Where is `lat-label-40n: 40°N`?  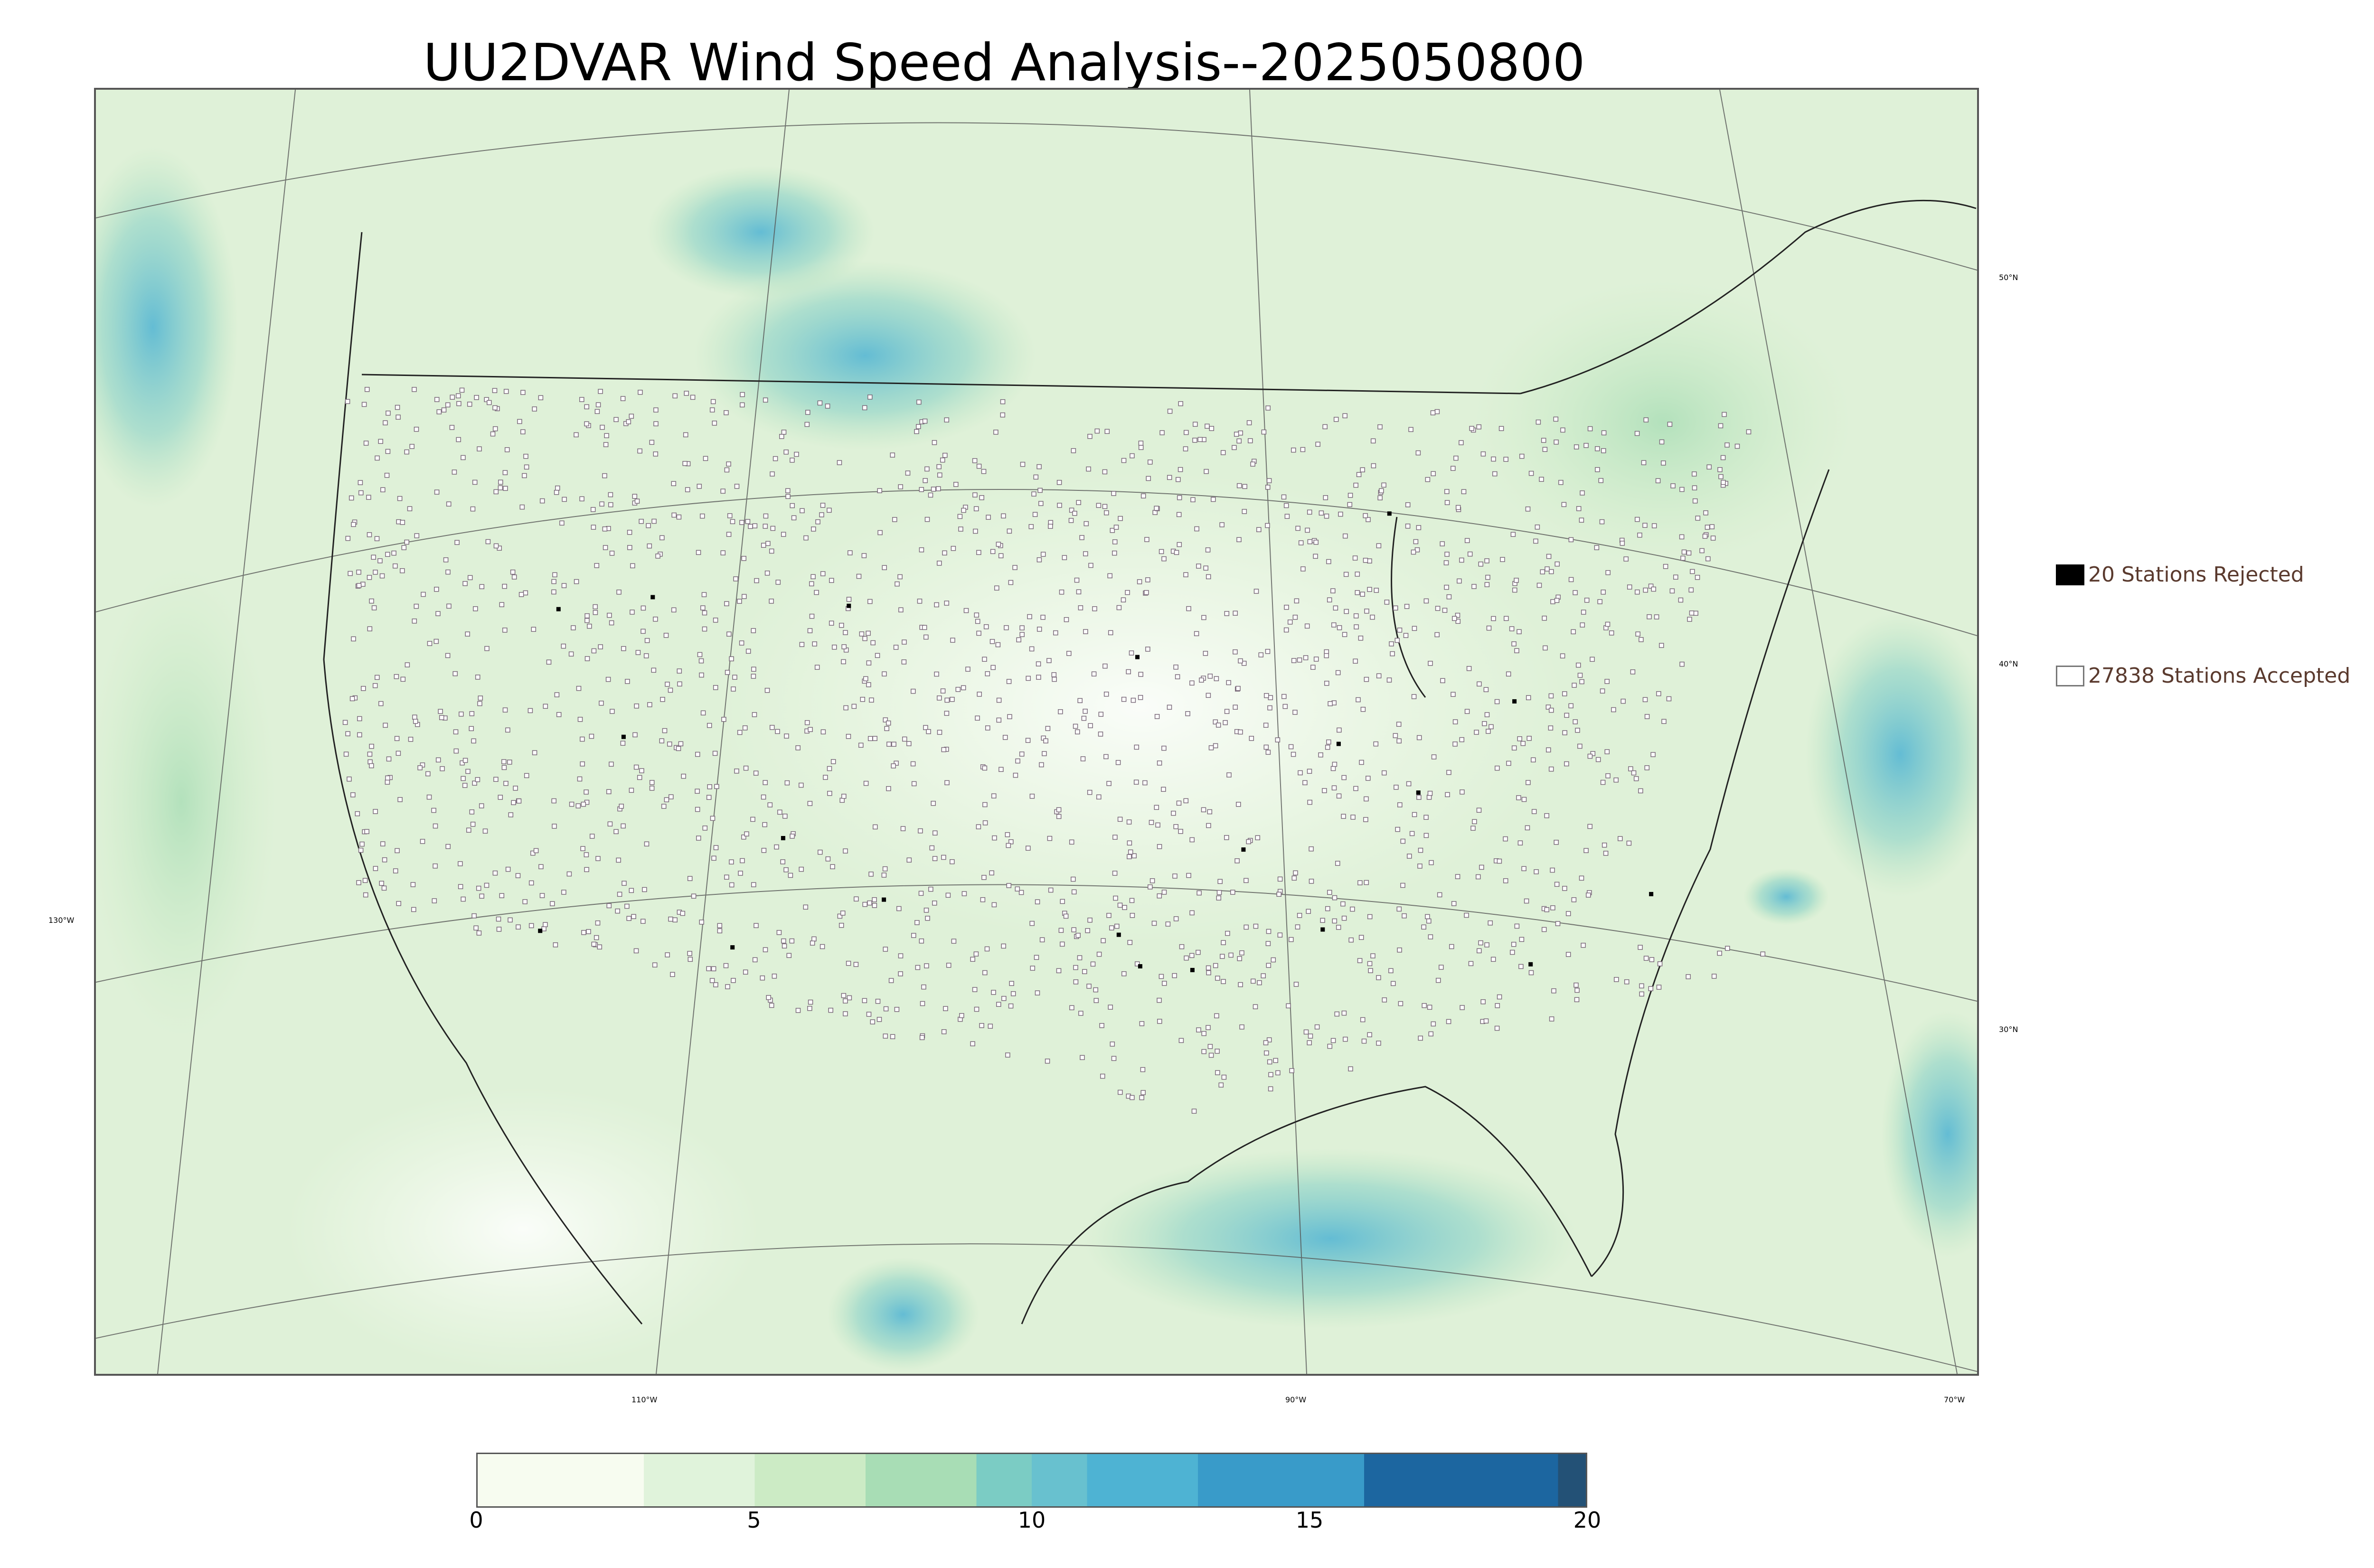 lat-label-40n: 40°N is located at coordinates (2008, 663).